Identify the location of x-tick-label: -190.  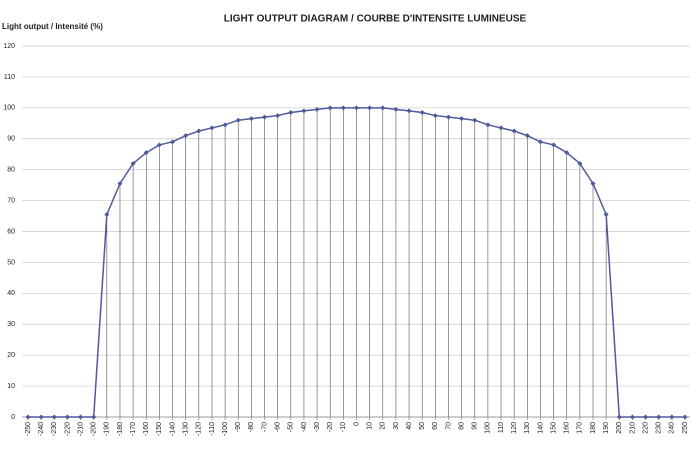
(107, 429).